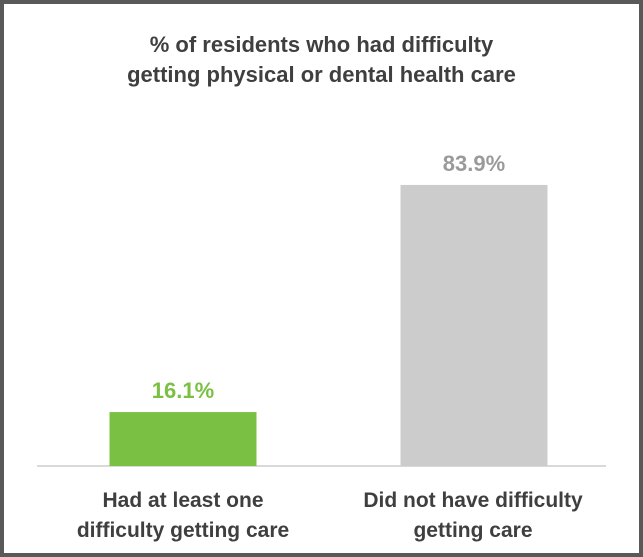 This screenshot has height=557, width=643. I want to click on chart-title-line-1: % of residents who had difficulty, so click(321, 44).